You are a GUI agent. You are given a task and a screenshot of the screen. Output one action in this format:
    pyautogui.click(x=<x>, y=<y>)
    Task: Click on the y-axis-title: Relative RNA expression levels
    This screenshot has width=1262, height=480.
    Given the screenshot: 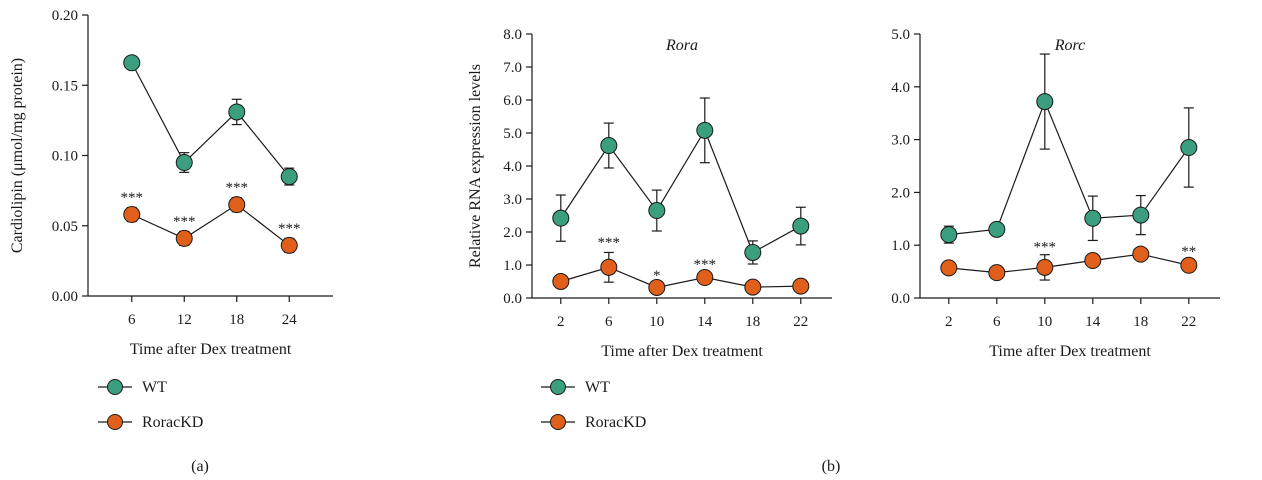 What is the action you would take?
    pyautogui.click(x=475, y=166)
    